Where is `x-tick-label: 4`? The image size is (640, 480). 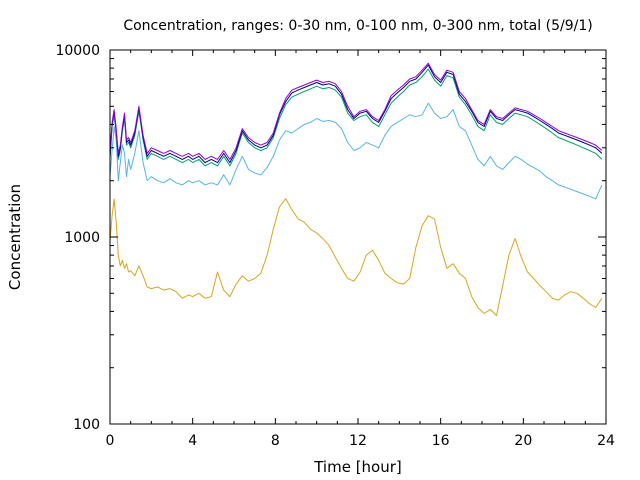 x-tick-label: 4 is located at coordinates (192, 441).